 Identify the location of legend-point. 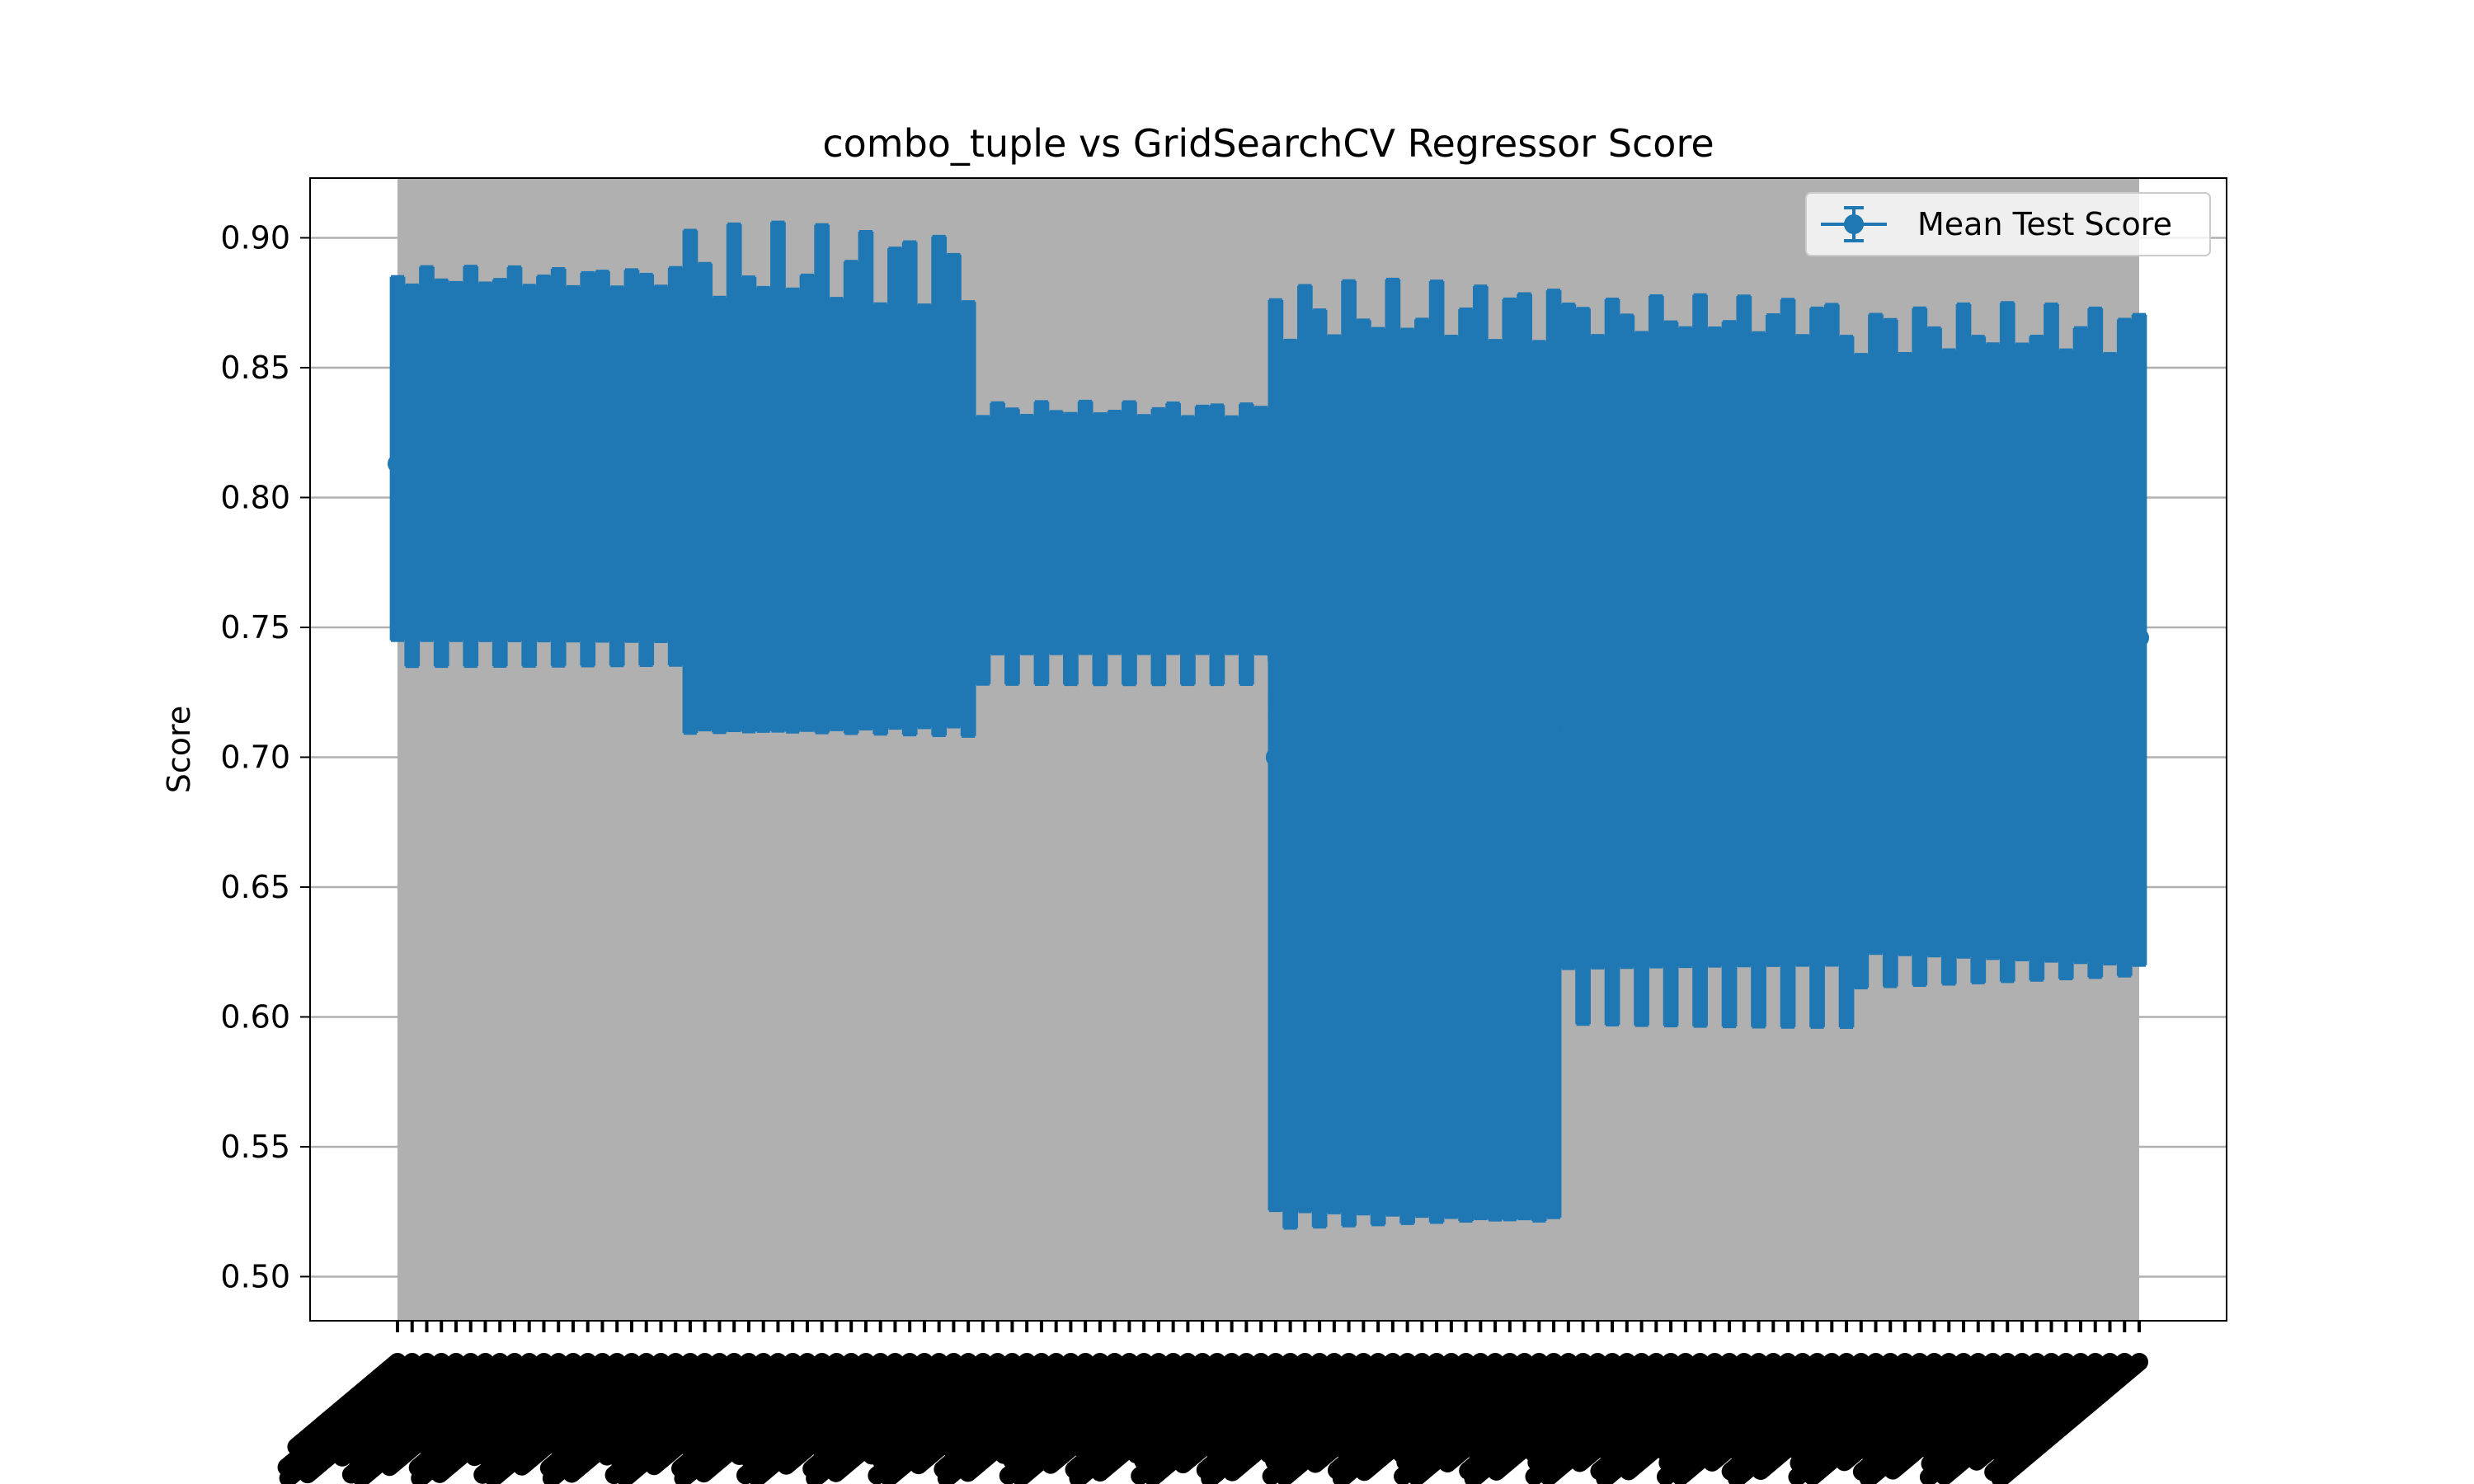
(1854, 224).